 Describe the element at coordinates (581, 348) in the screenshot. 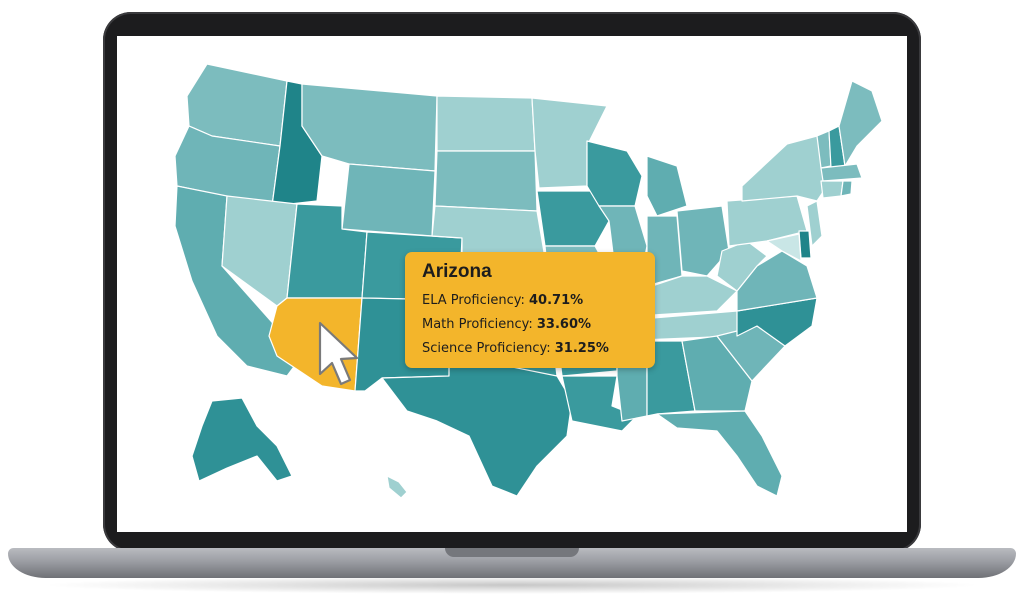

I see `tooltip-science-value: 31.25%` at that location.